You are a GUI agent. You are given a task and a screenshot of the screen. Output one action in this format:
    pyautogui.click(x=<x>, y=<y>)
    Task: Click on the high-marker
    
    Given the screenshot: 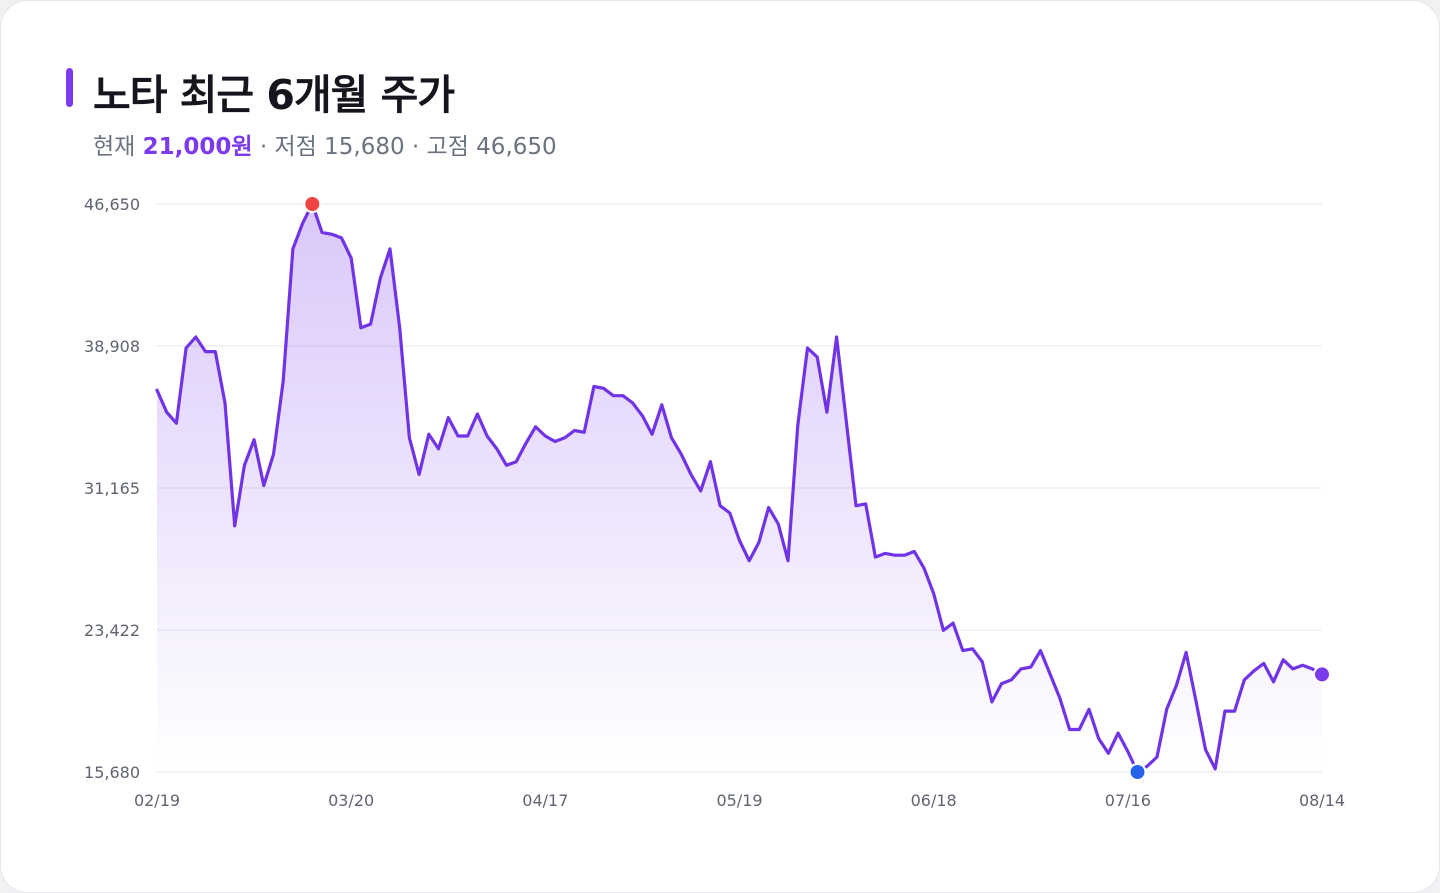 What is the action you would take?
    pyautogui.click(x=312, y=204)
    